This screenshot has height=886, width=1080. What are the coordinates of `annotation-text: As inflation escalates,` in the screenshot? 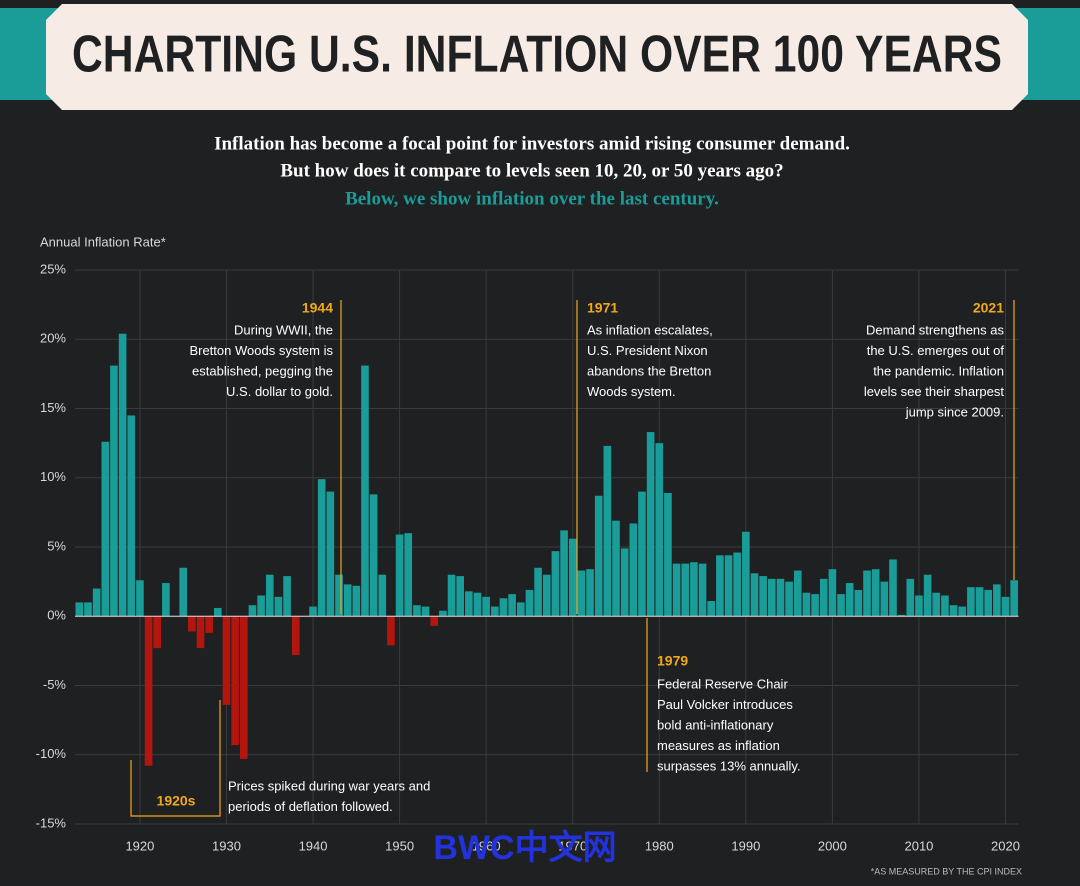 It's located at (650, 329).